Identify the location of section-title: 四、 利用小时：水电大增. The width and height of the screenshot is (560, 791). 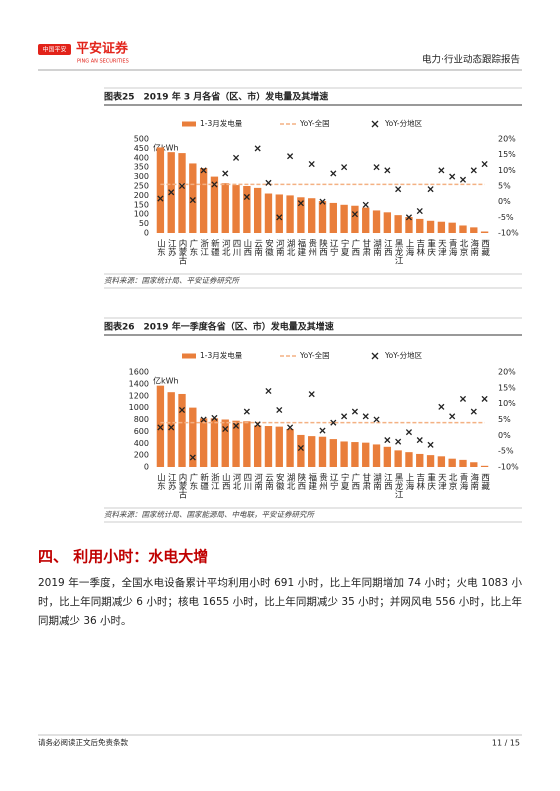
(123, 557).